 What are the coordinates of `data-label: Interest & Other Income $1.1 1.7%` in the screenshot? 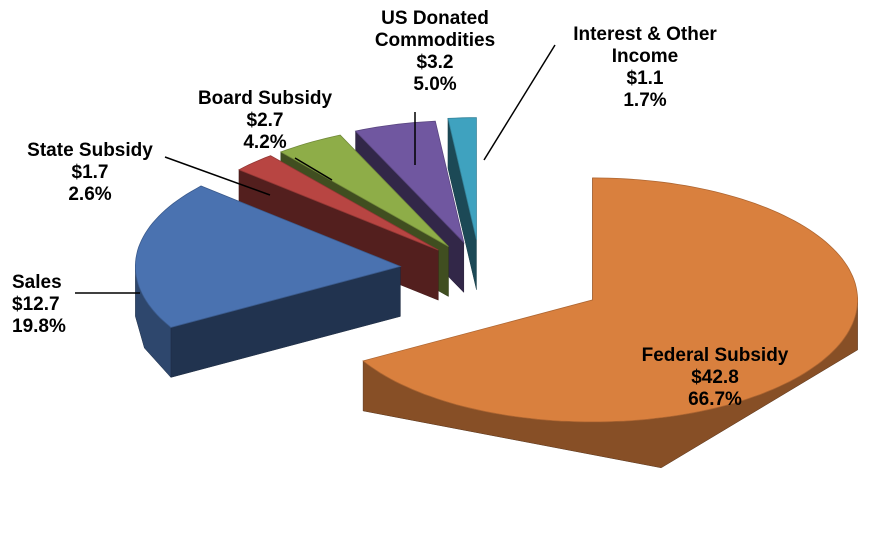 It's located at (645, 68).